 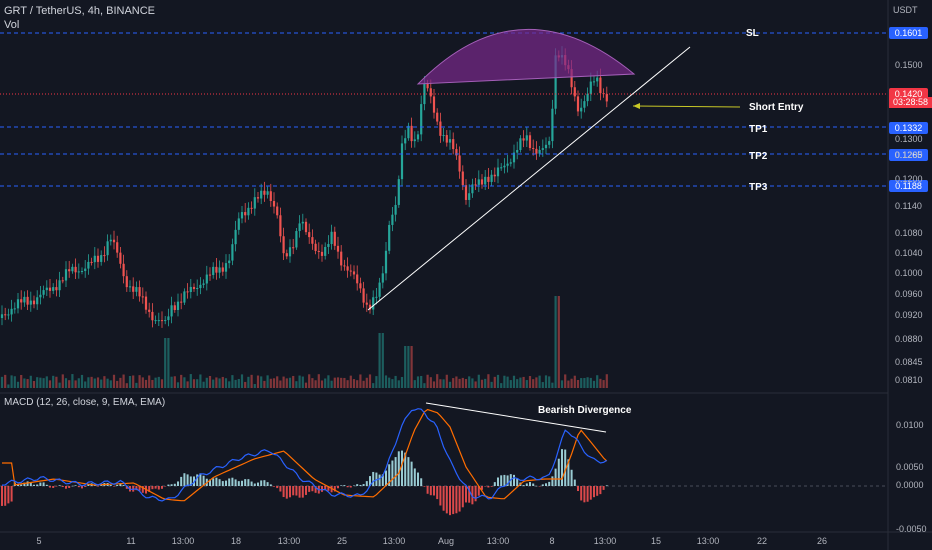 I want to click on time-tick-label: 13:00, so click(x=183, y=541).